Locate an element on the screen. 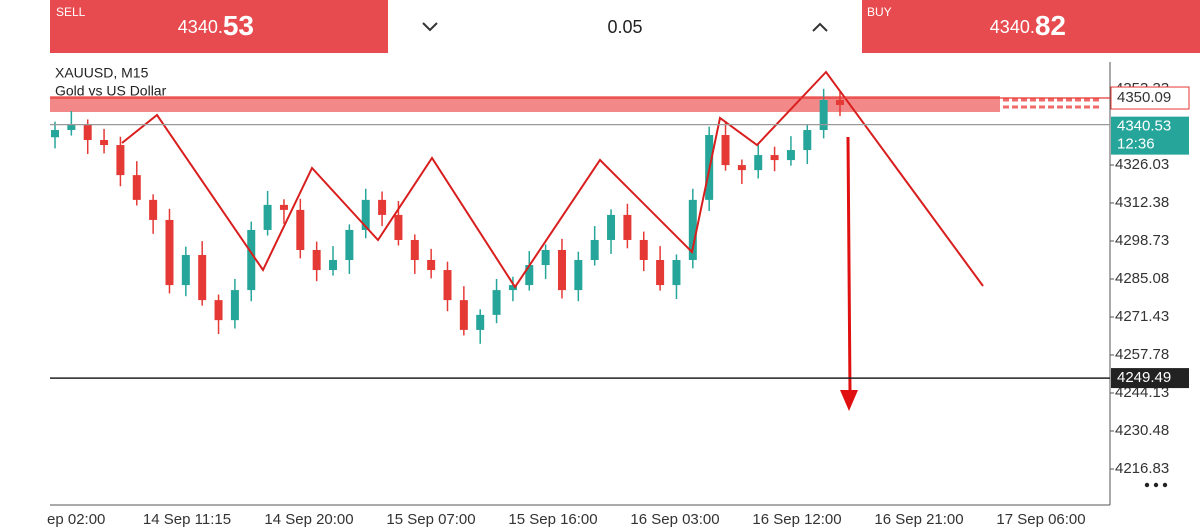 The height and width of the screenshot is (532, 1200). price-label: 4340.53 is located at coordinates (1144, 126).